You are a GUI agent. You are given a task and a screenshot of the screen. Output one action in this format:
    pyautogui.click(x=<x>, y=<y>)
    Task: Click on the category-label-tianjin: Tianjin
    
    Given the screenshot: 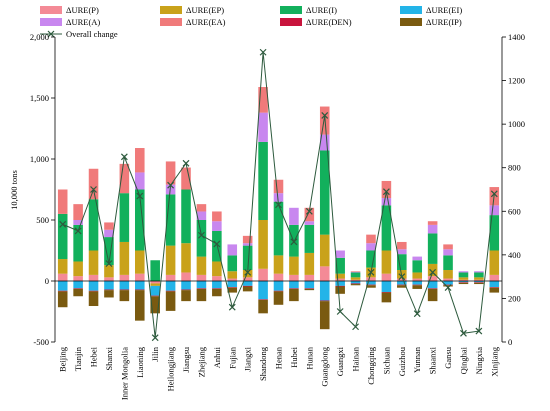 What is the action you would take?
    pyautogui.click(x=78, y=358)
    